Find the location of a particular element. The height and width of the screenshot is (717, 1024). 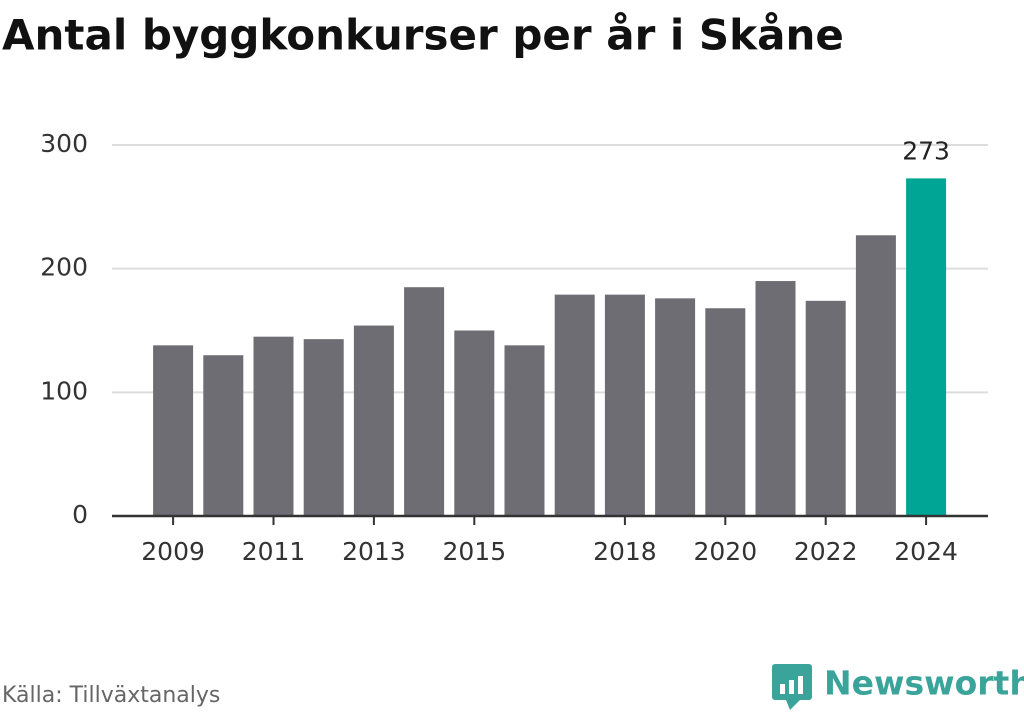

source: Källa: Tillväxtanalys is located at coordinates (111, 695).